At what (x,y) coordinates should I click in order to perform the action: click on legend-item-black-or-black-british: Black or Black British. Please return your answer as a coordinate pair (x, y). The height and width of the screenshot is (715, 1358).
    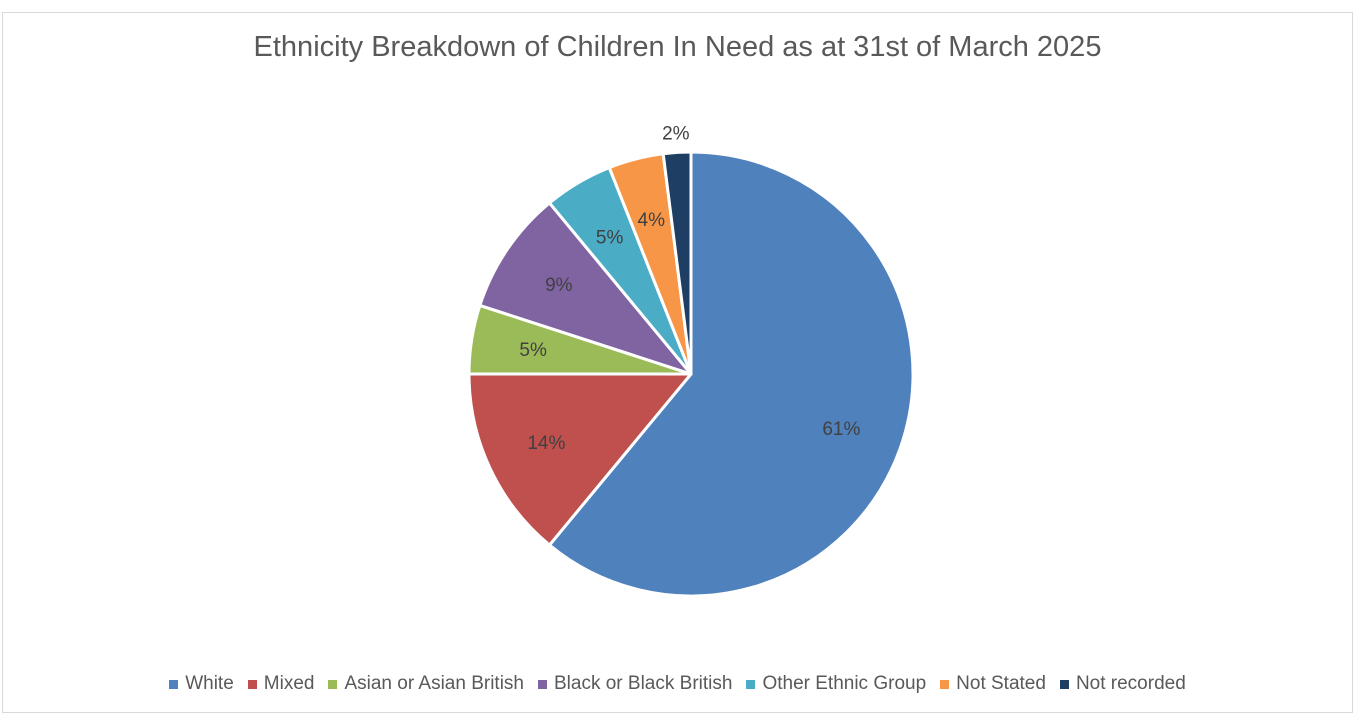
    Looking at the image, I should click on (635, 684).